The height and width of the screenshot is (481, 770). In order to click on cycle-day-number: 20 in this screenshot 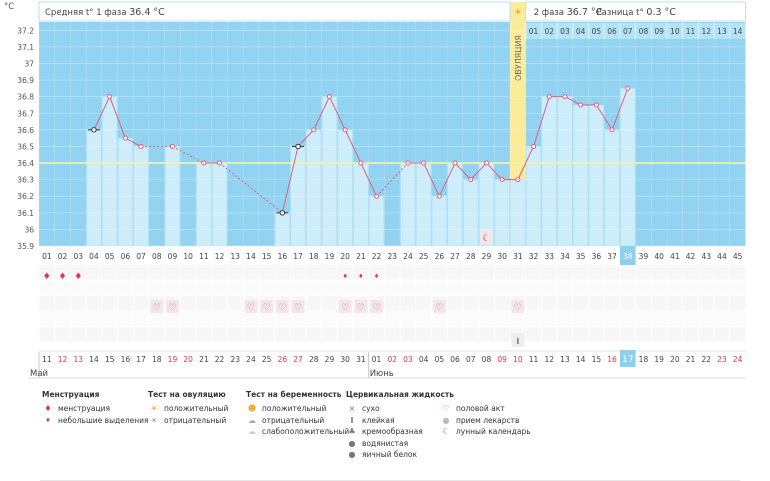, I will do `click(345, 256)`.